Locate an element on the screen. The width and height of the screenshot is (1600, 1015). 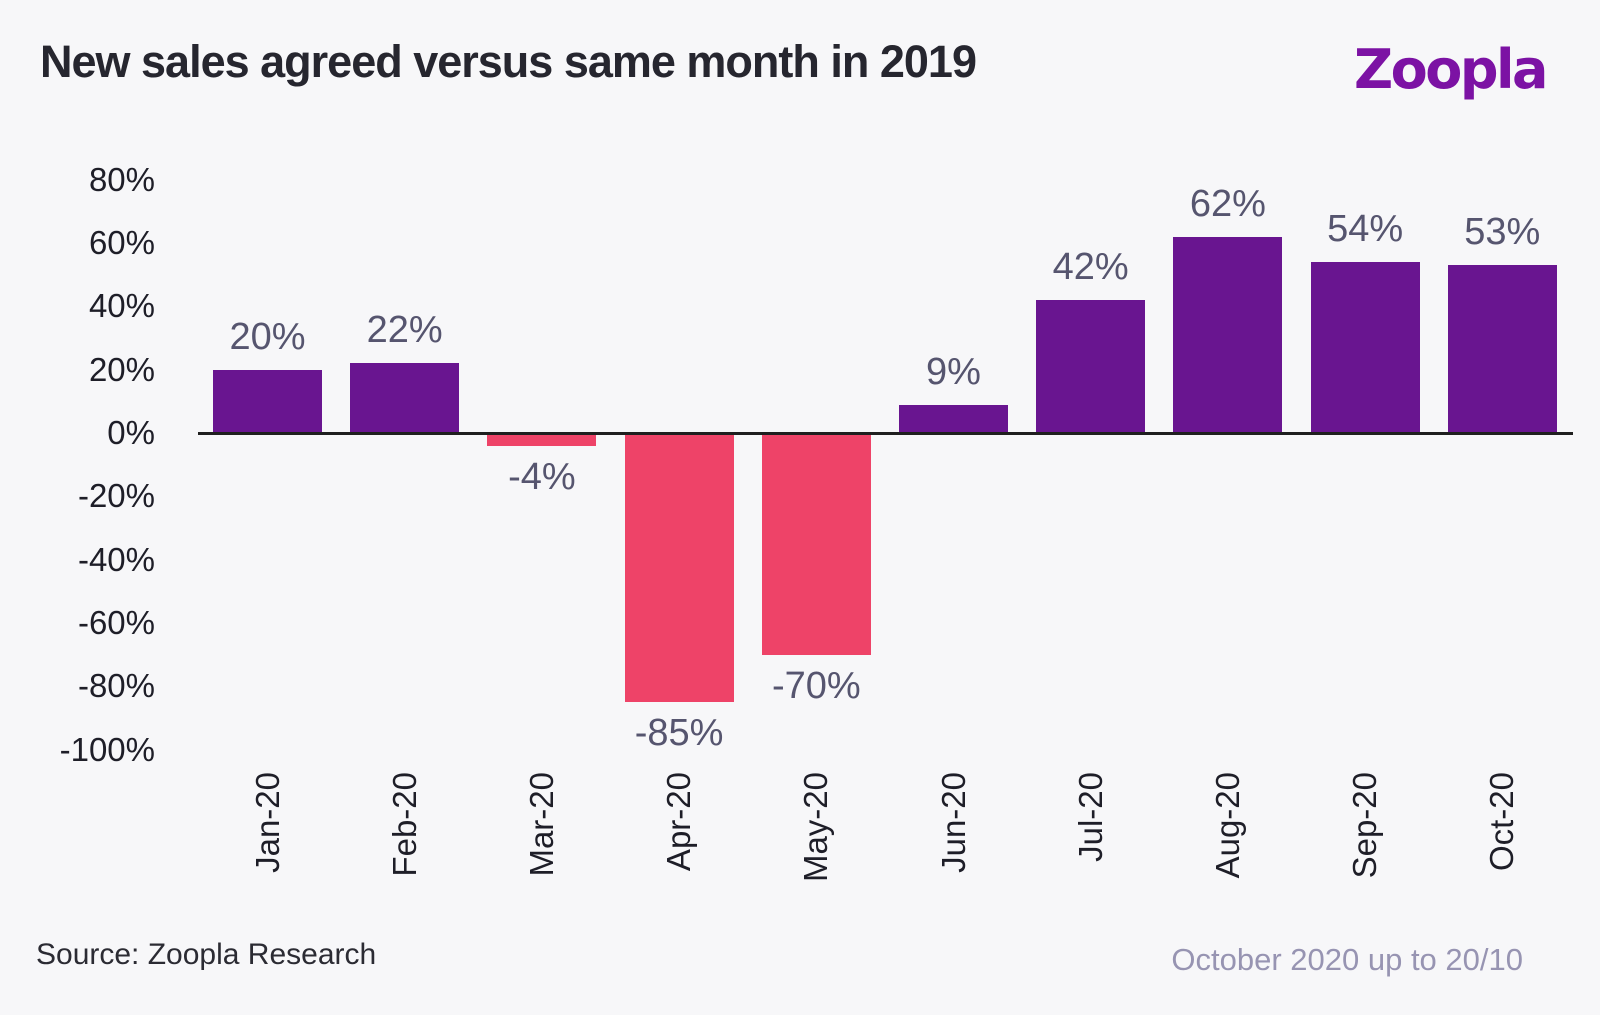
y-tick-label: -60% is located at coordinates (116, 622).